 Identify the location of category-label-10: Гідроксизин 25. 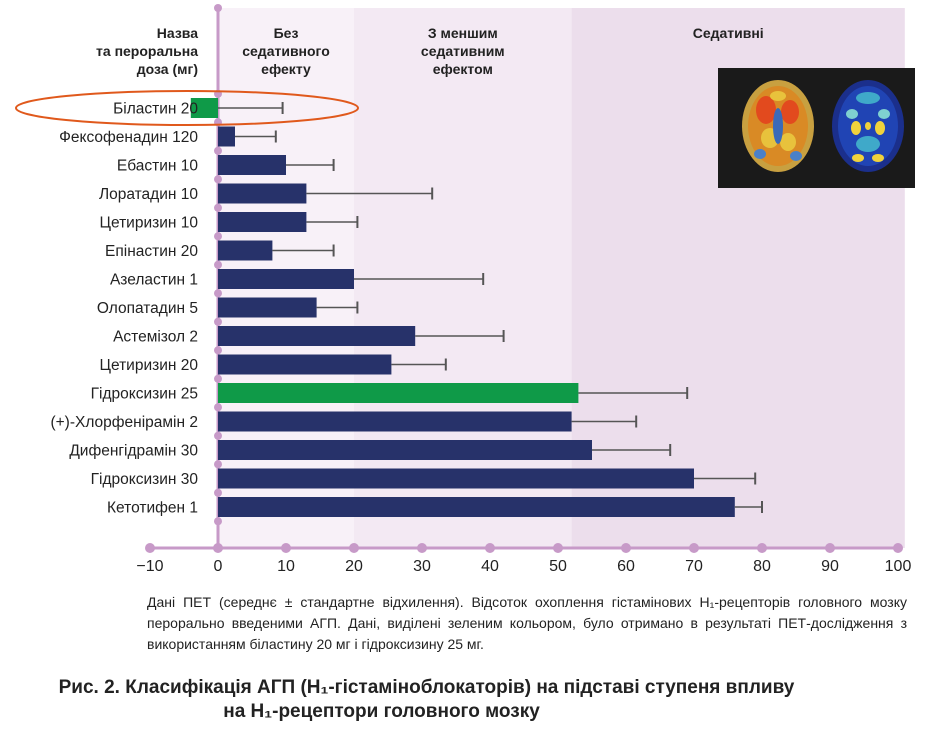
(144, 394).